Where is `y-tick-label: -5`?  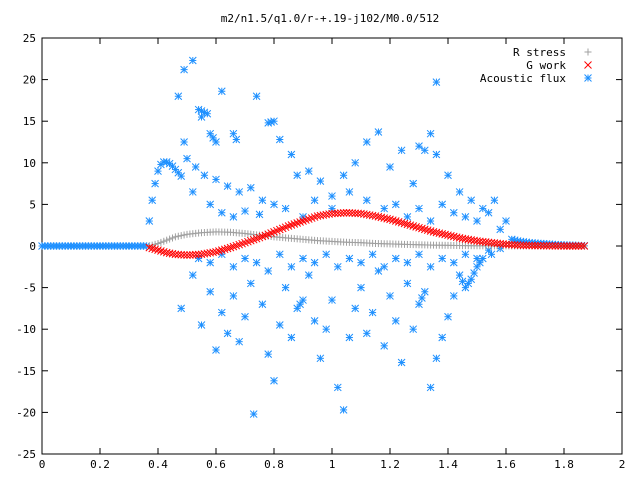
y-tick-label: -5 is located at coordinates (29, 288).